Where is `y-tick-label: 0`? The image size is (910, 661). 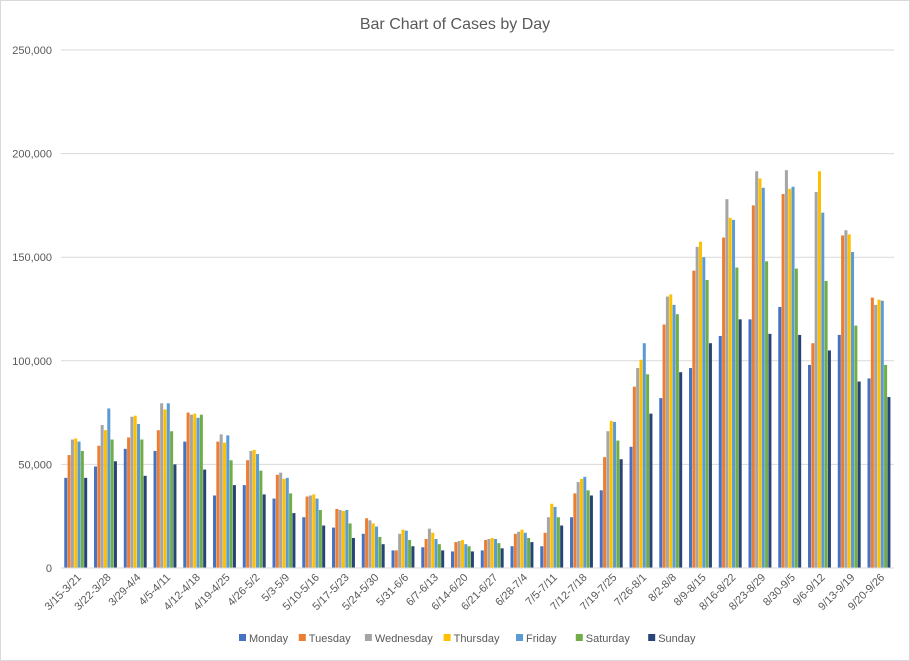 y-tick-label: 0 is located at coordinates (49, 569).